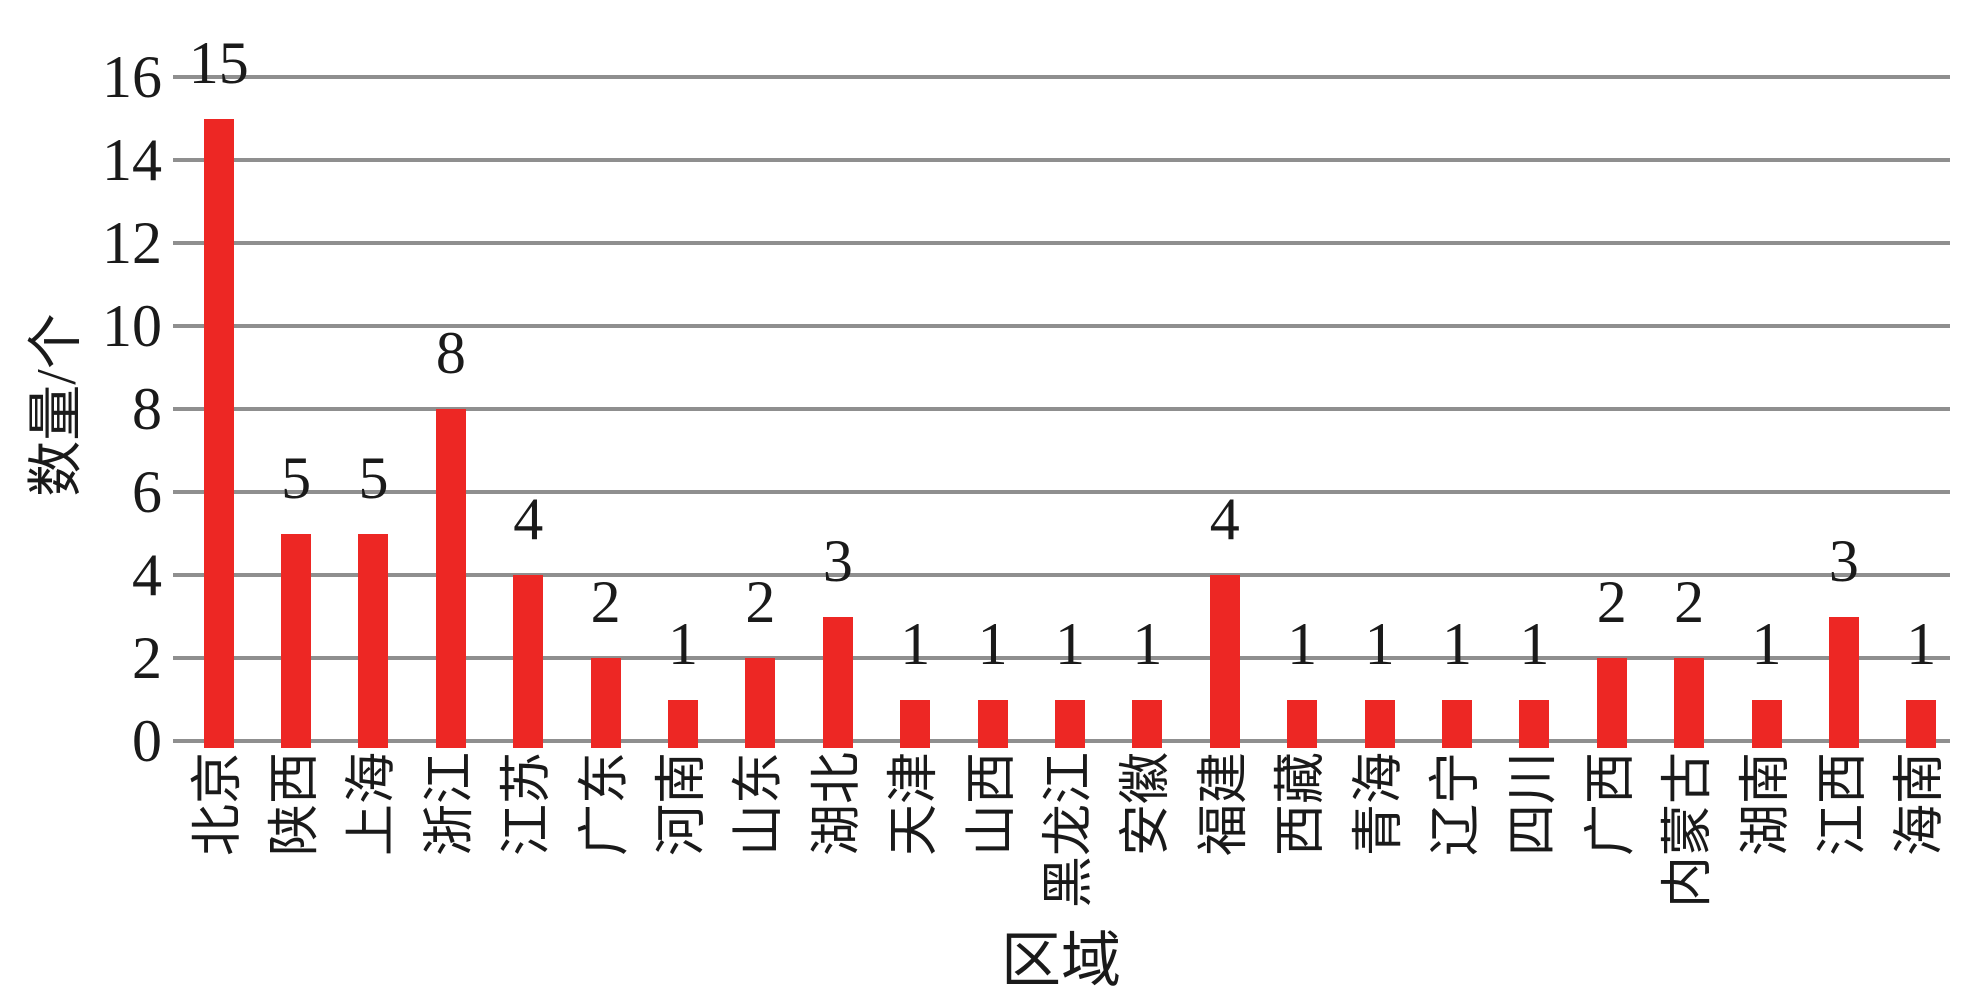 The height and width of the screenshot is (1007, 1977). What do you see at coordinates (1379, 723) in the screenshot?
I see `bar-青海` at bounding box center [1379, 723].